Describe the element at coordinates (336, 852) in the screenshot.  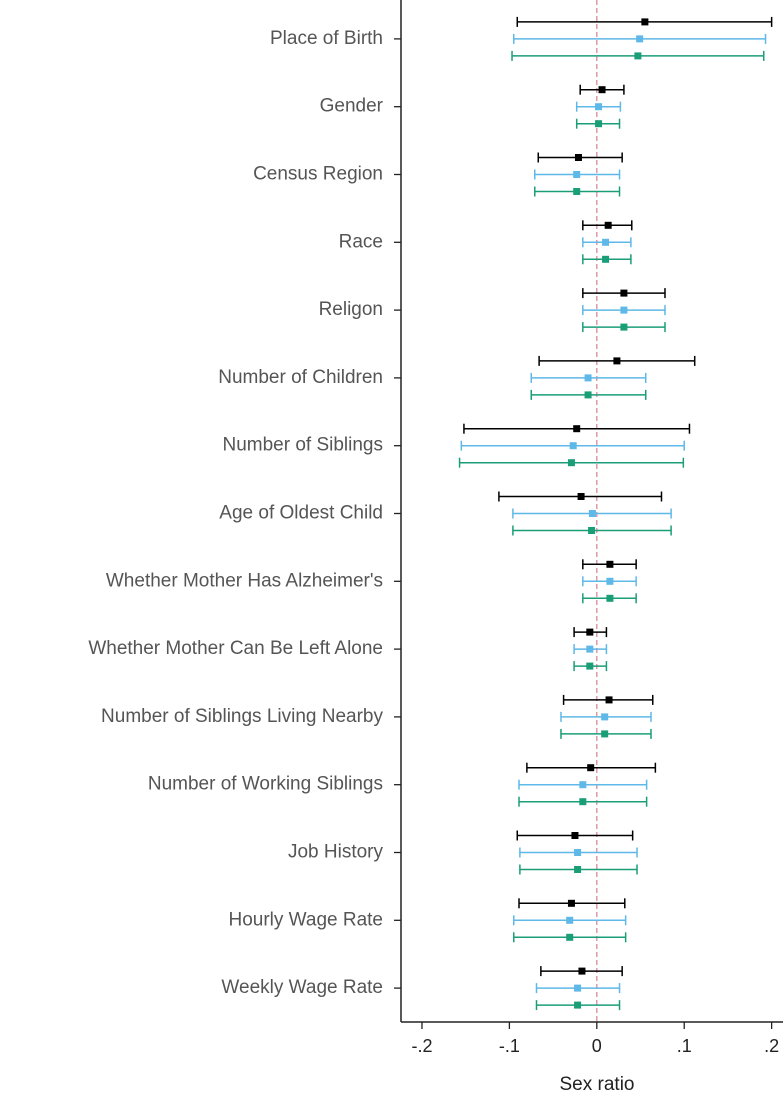
I see `y-tick-label: Job History` at that location.